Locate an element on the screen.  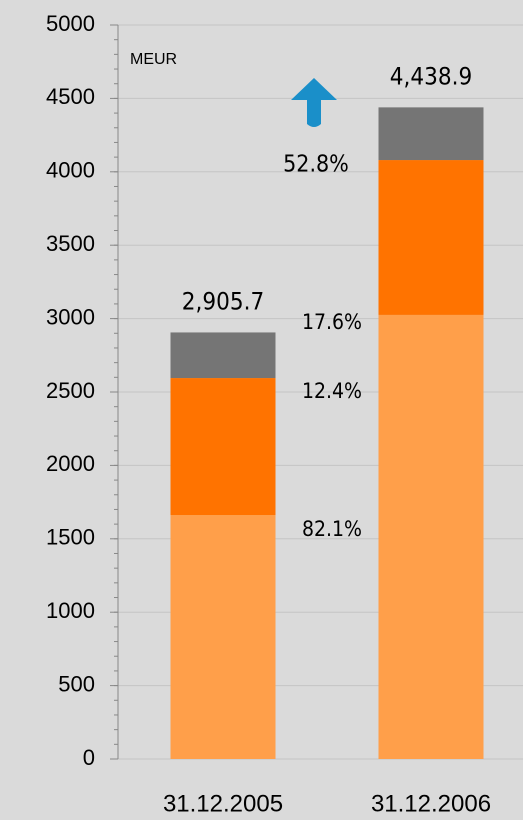
y-tick-label: 5000 is located at coordinates (70, 23).